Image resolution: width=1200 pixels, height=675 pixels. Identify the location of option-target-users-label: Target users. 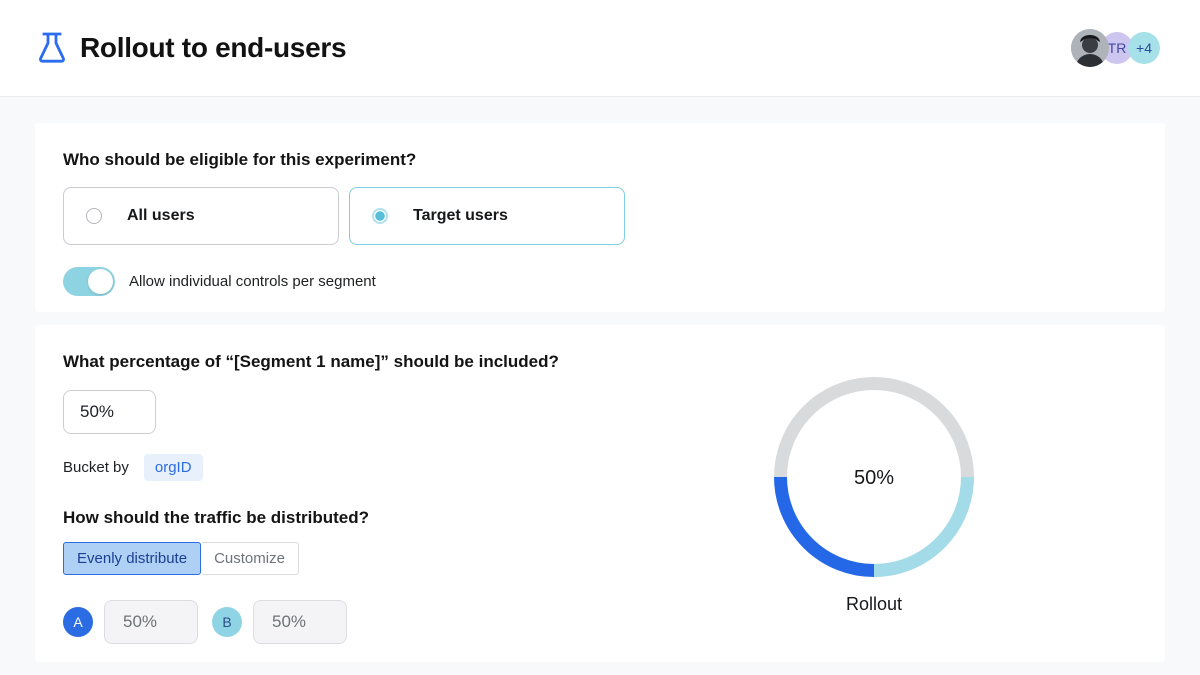
(460, 215).